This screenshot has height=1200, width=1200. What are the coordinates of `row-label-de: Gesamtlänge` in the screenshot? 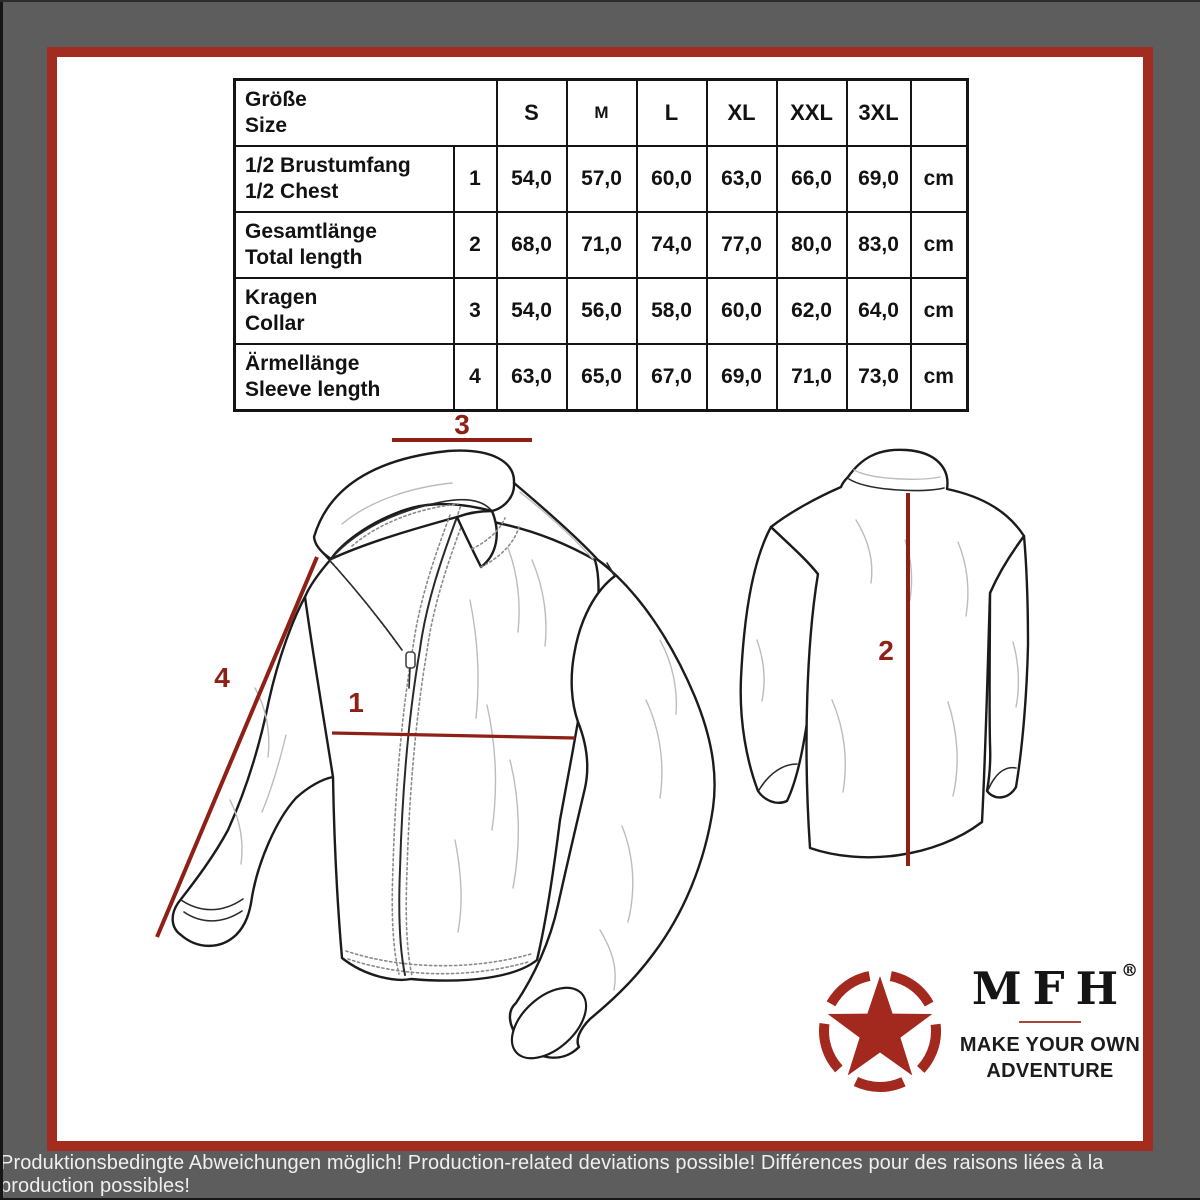 It's located at (311, 232).